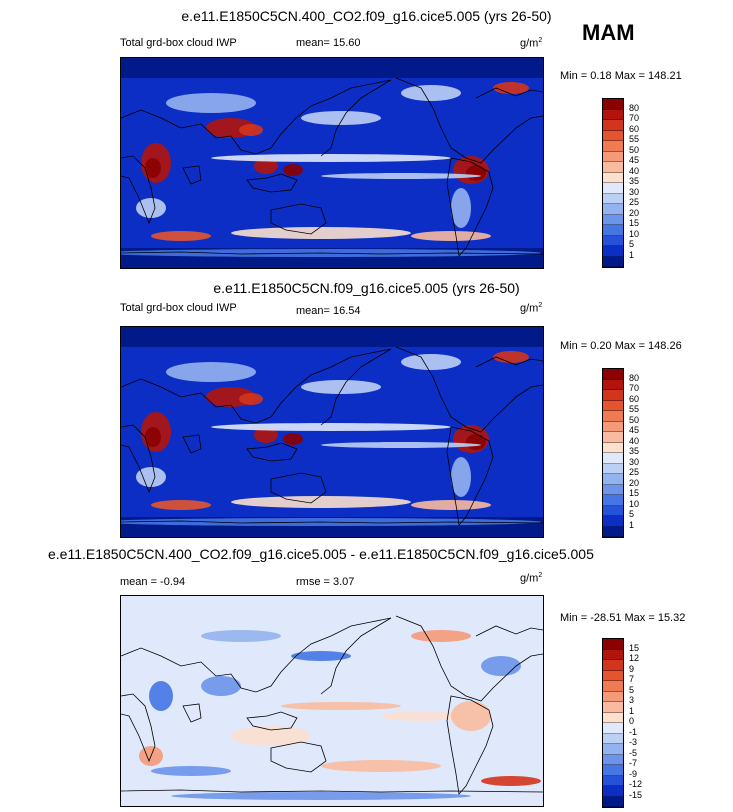  What do you see at coordinates (178, 43) in the screenshot?
I see `panel1-variable-label: Total grd-box cloud IWP` at bounding box center [178, 43].